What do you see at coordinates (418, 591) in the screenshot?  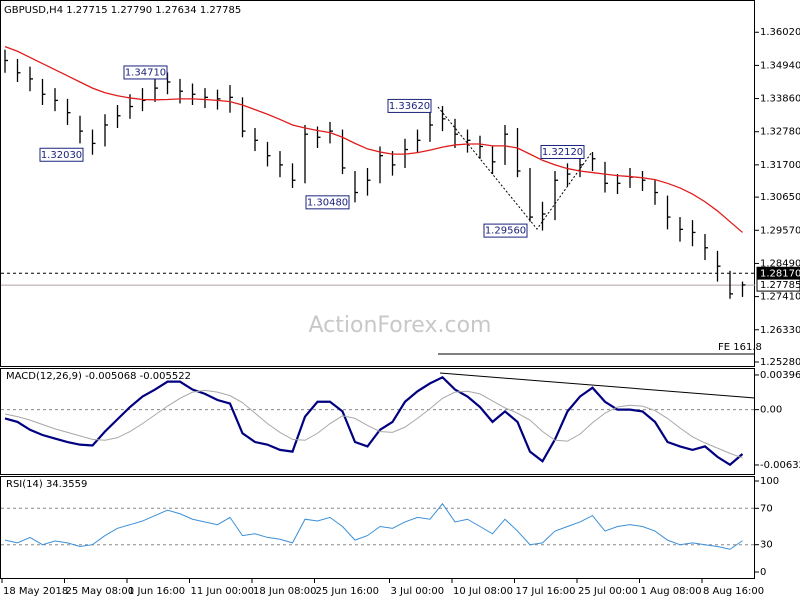 I see `x-tick-label: 3 Jul 00:00` at bounding box center [418, 591].